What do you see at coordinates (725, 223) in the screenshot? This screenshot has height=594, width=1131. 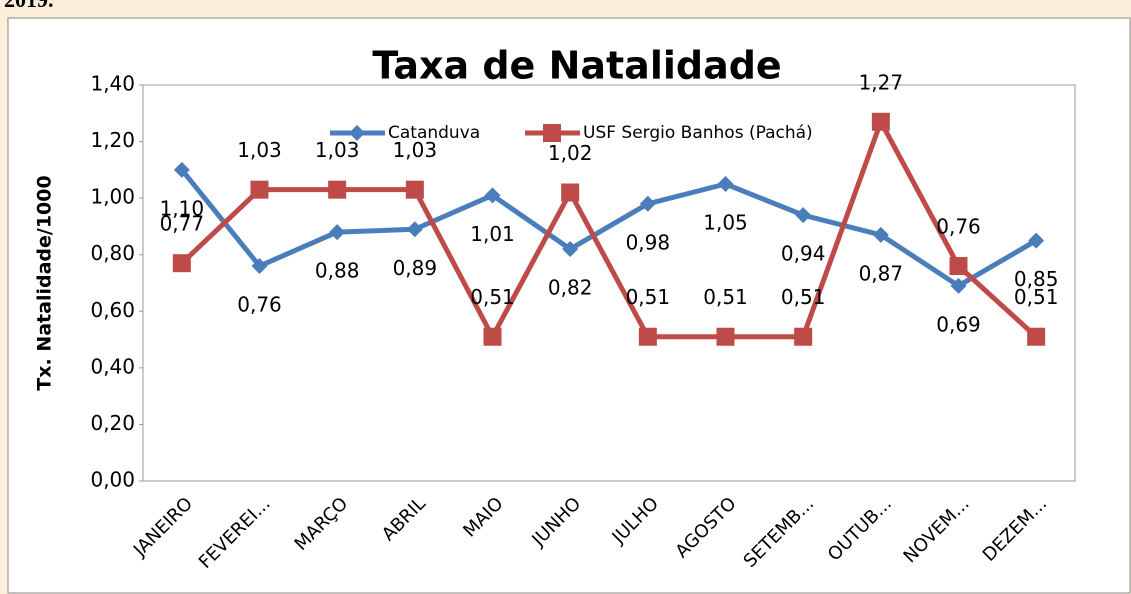 I see `data-label: 1,05` at bounding box center [725, 223].